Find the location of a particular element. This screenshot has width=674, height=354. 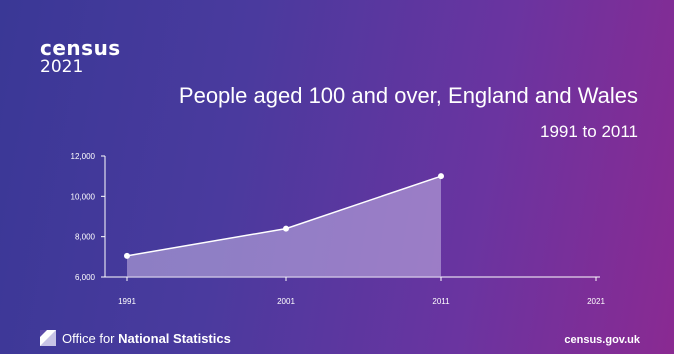

y-tick-label: 10,000 is located at coordinates (83, 196).